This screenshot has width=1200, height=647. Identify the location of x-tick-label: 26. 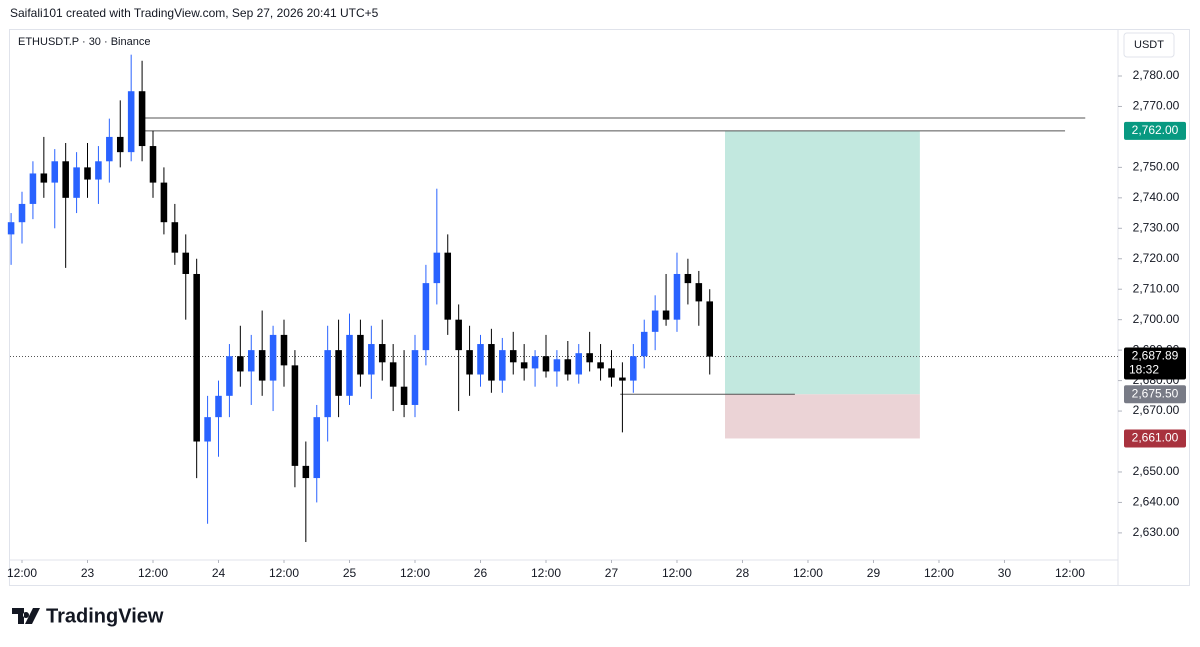
(481, 573).